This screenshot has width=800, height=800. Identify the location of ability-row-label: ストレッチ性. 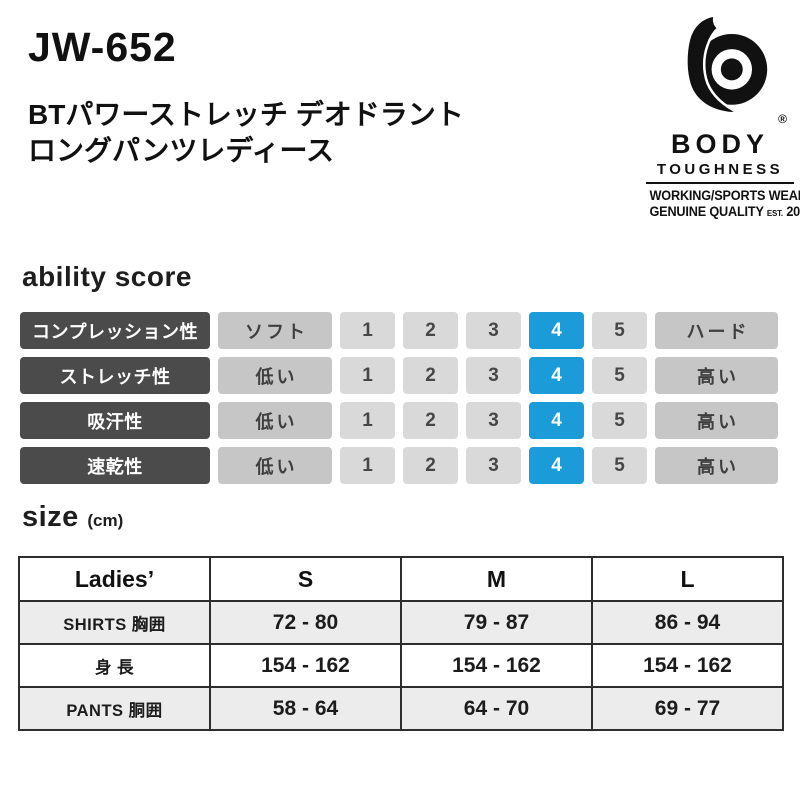
(115, 375).